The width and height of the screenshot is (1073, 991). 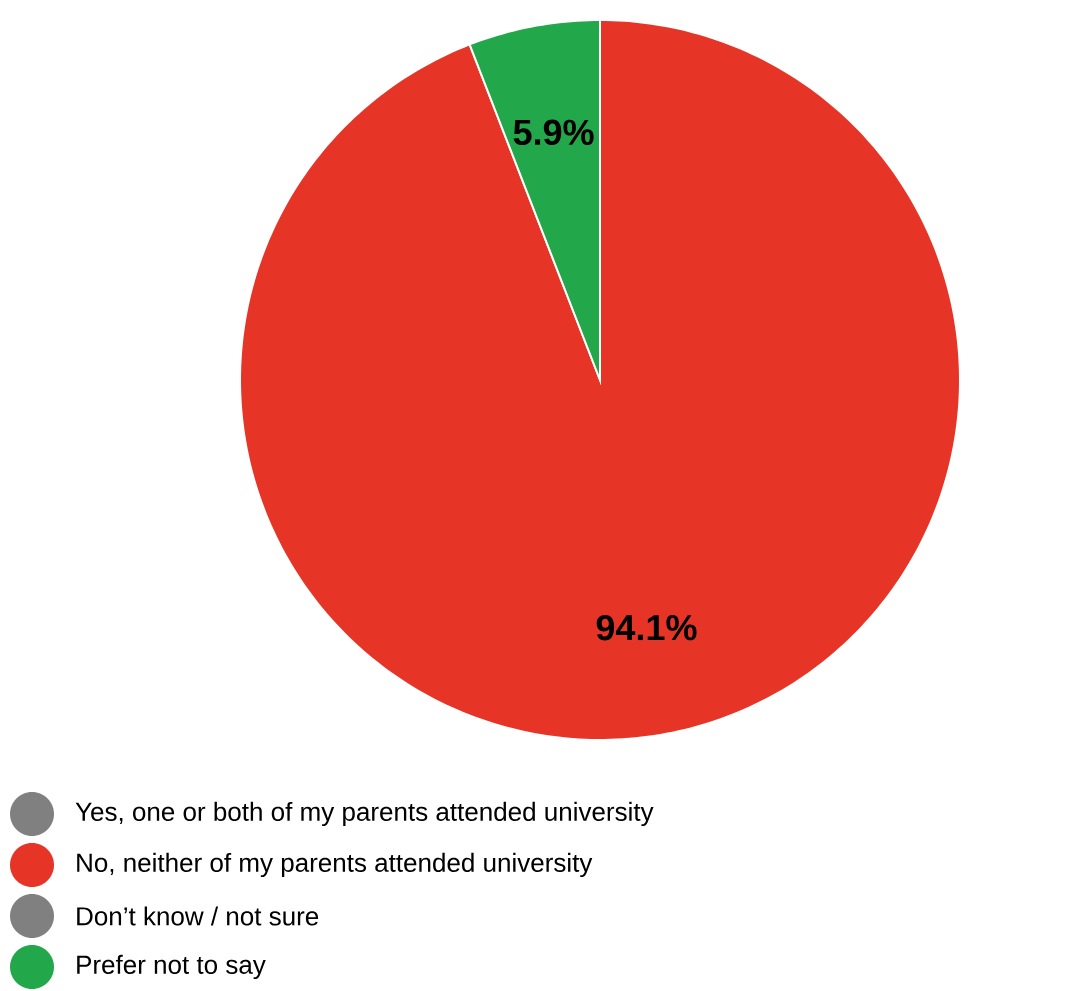 I want to click on data-label: 5.9%, so click(x=553, y=132).